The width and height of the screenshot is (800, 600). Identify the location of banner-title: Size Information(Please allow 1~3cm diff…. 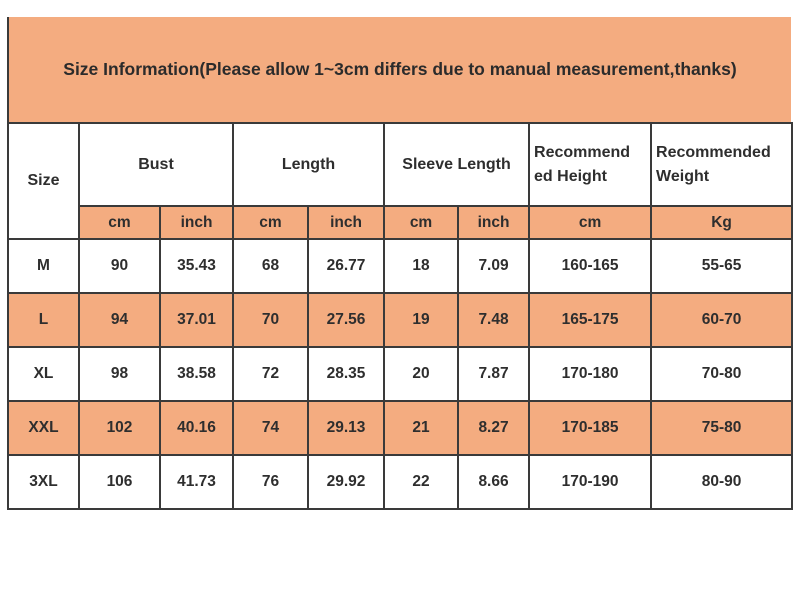
(400, 69).